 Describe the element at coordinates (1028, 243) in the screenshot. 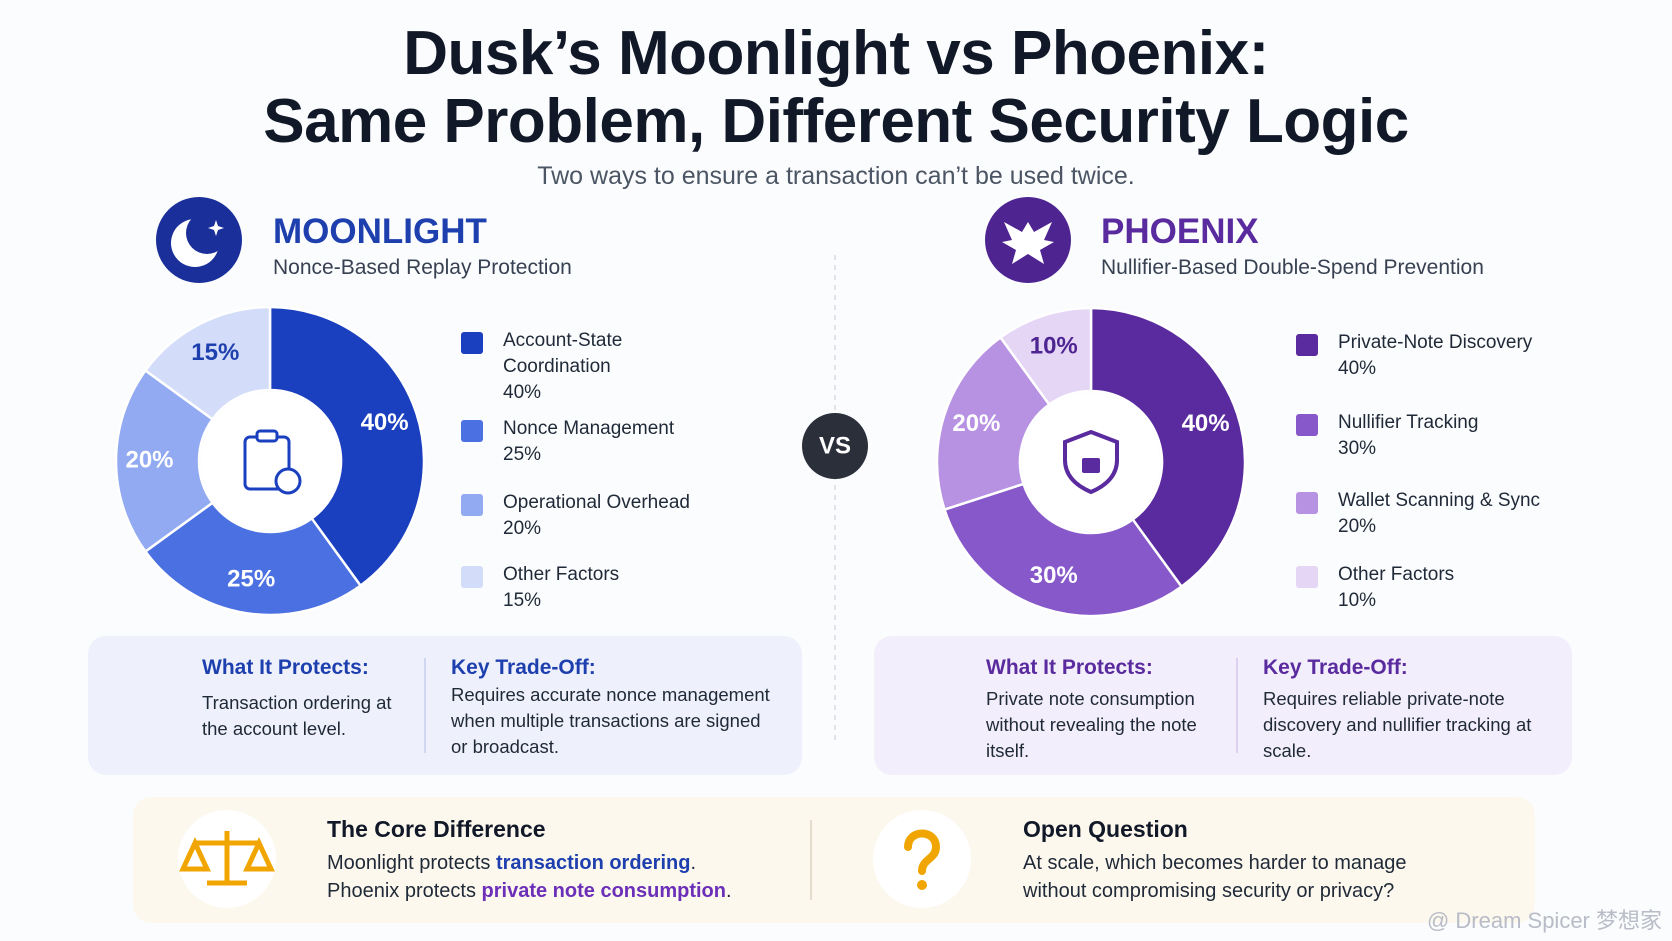

I see `phoenix-icon` at that location.